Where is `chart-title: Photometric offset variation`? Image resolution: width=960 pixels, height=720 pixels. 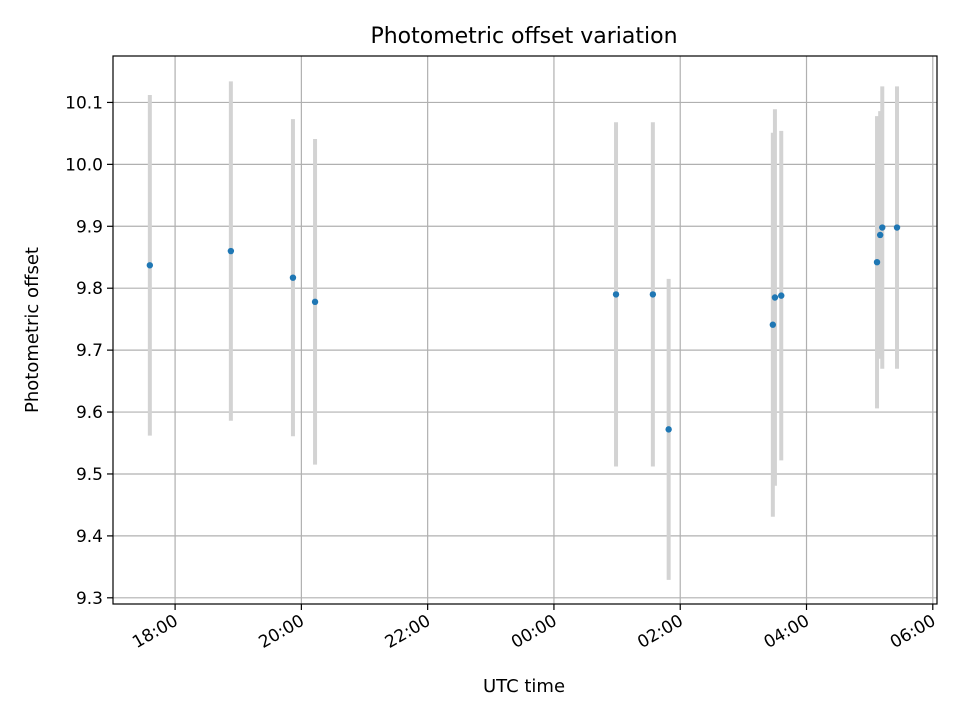 chart-title: Photometric offset variation is located at coordinates (523, 36).